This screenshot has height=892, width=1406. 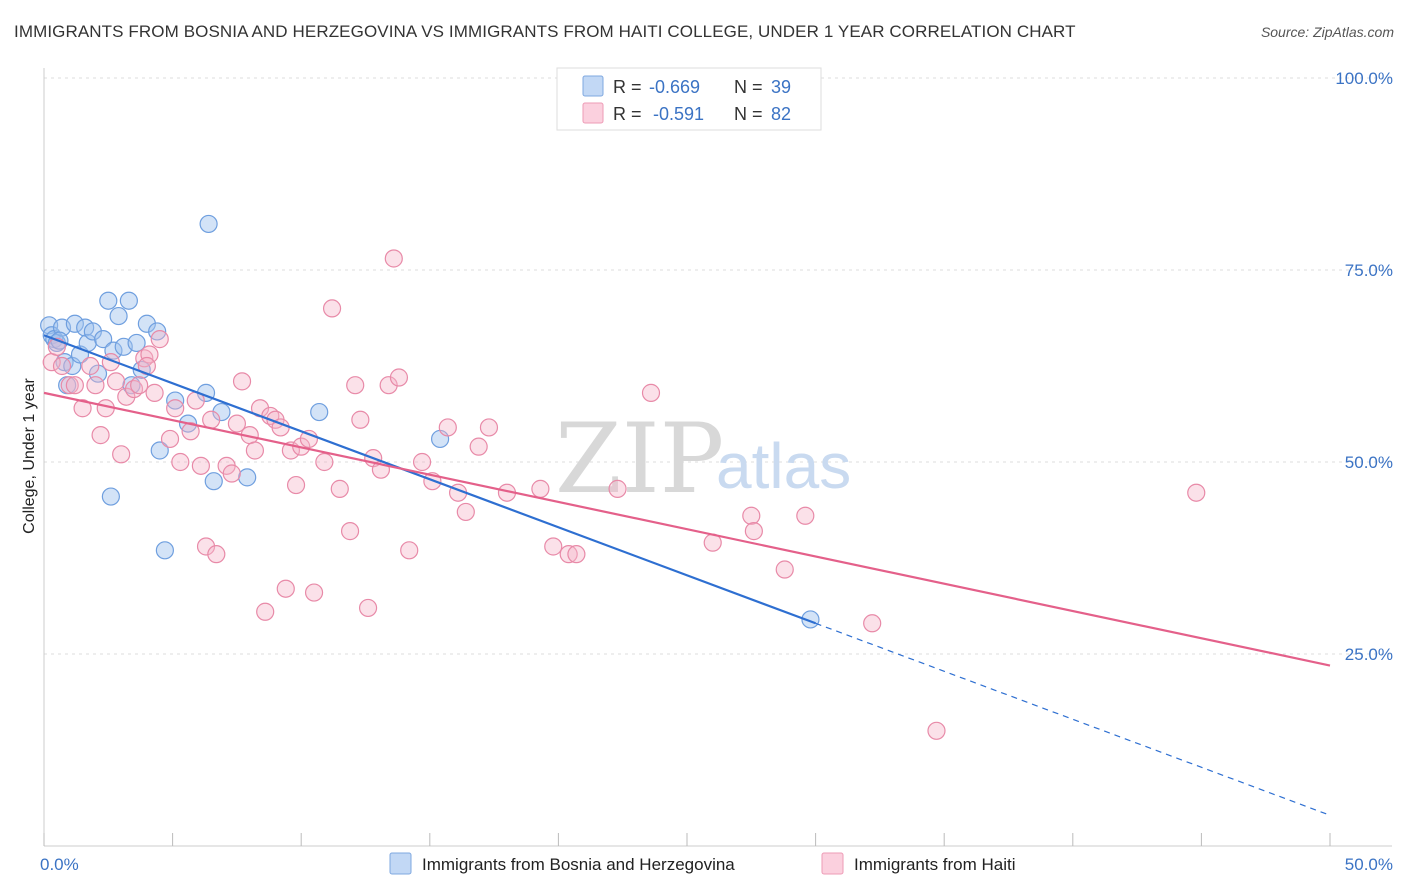 What do you see at coordinates (687, 839) in the screenshot?
I see `x-ticks` at bounding box center [687, 839].